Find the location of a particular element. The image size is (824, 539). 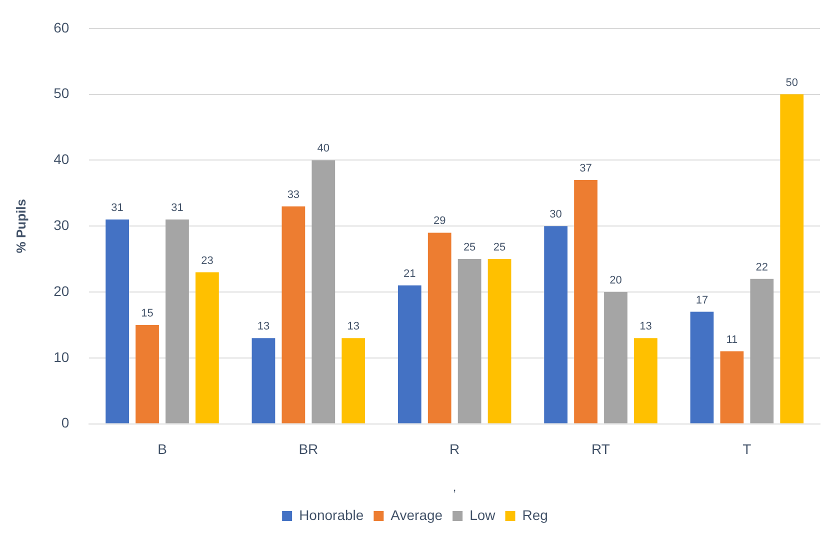

y-tick-label: 40 is located at coordinates (62, 159).